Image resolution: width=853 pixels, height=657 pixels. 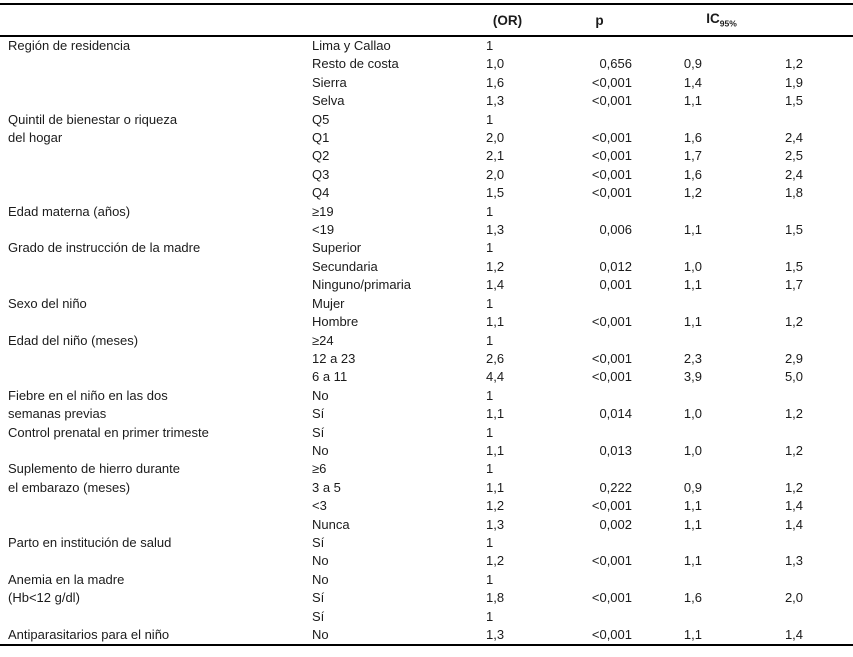 What do you see at coordinates (495, 156) in the screenshot?
I see `cell-or: 2,1` at bounding box center [495, 156].